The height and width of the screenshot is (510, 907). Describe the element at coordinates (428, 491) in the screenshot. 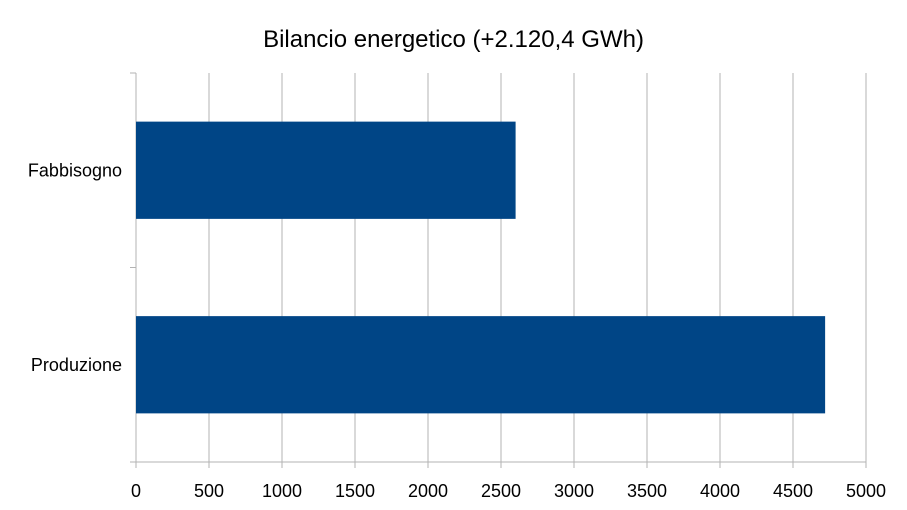

I see `x-tick-label: 2000` at that location.